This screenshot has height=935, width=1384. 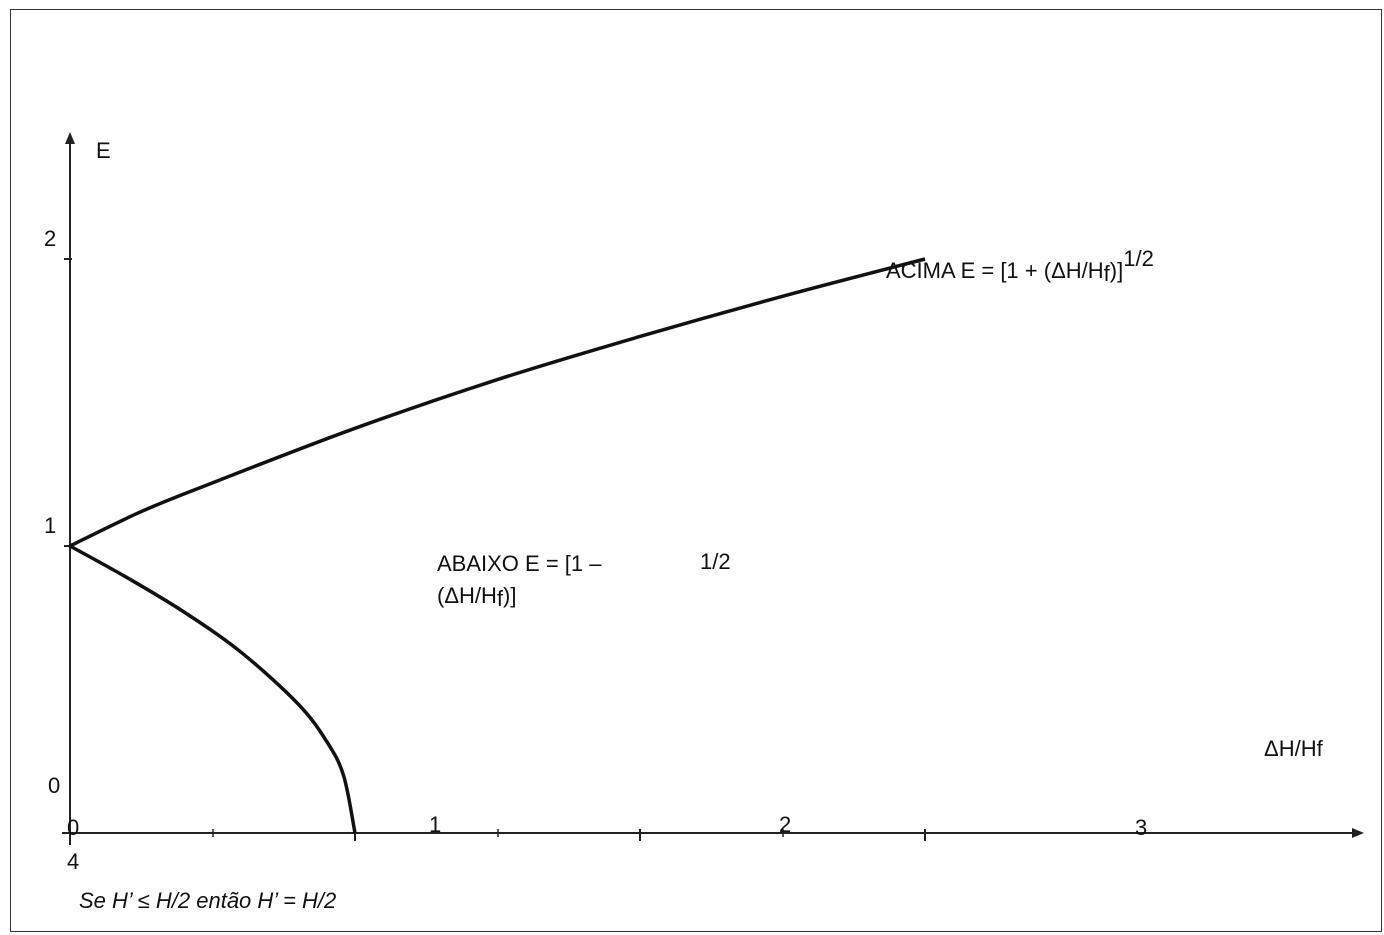 What do you see at coordinates (103, 150) in the screenshot?
I see `y-axis-label: E` at bounding box center [103, 150].